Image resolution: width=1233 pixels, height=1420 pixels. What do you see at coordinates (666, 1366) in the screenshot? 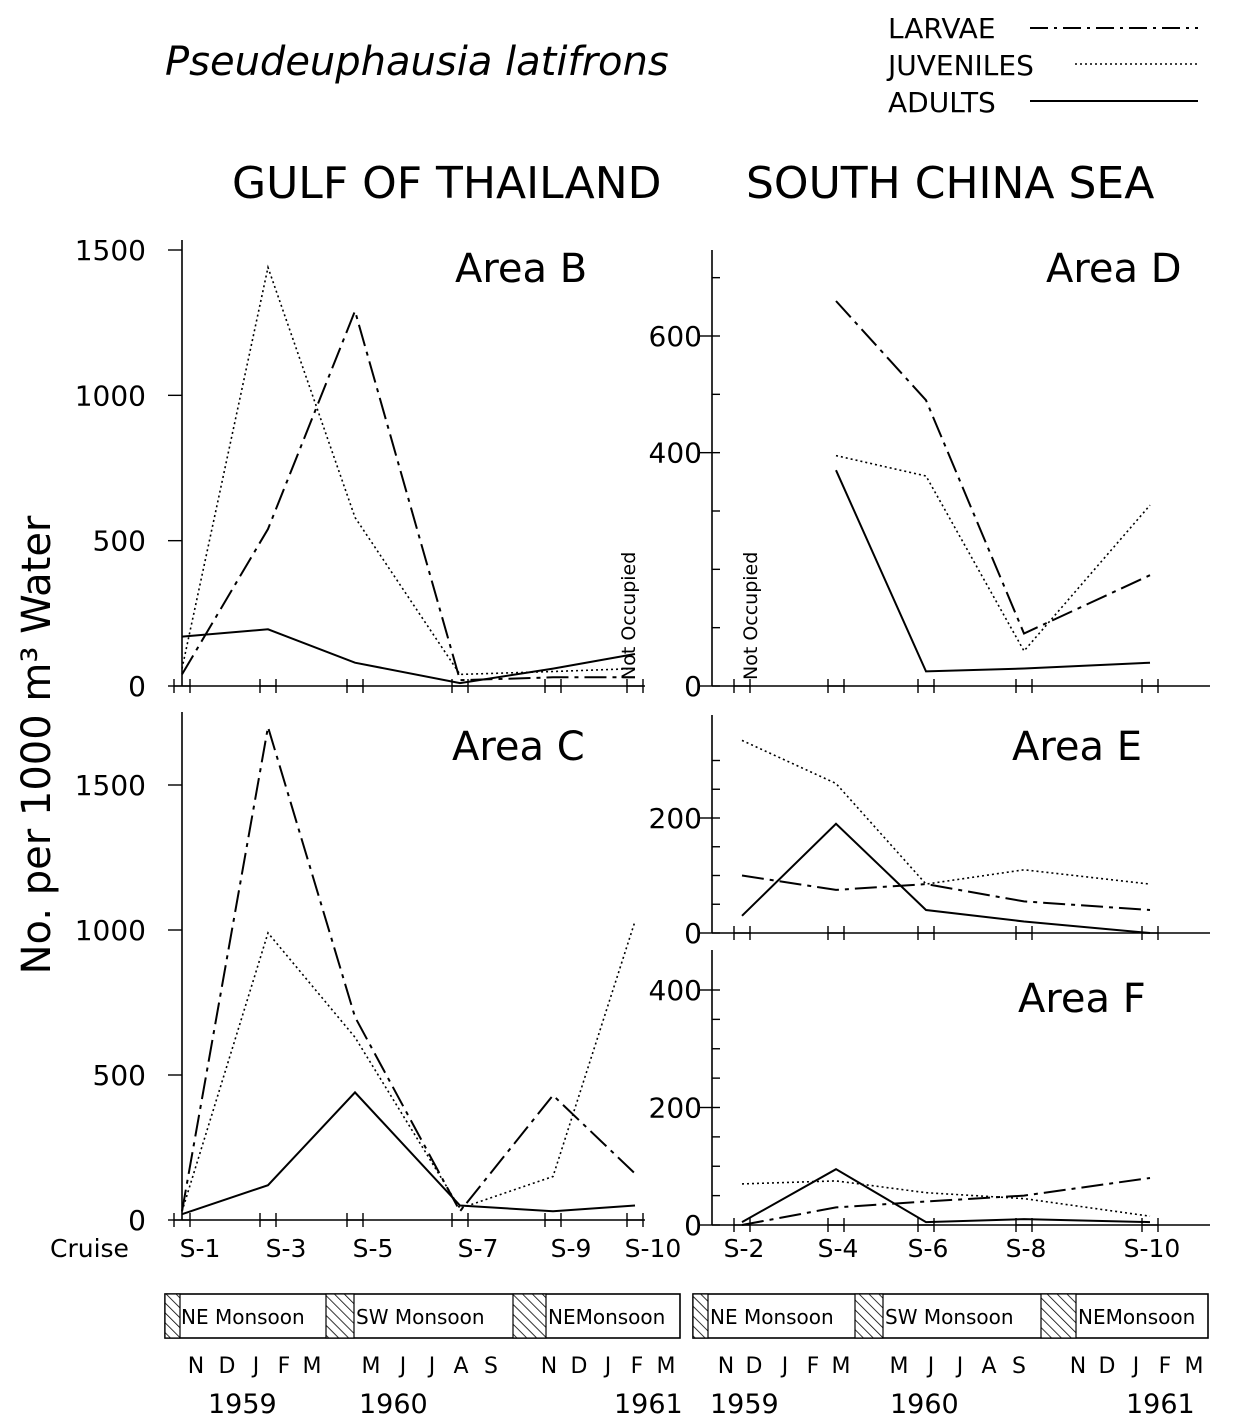
I see `month-label-left-15: M` at bounding box center [666, 1366].